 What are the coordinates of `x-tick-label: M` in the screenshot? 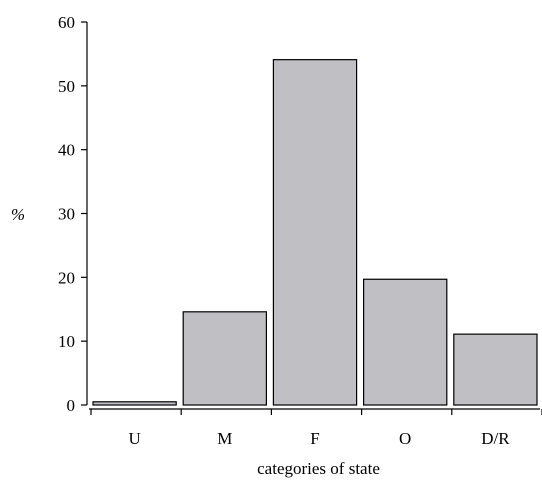 It's located at (224, 438).